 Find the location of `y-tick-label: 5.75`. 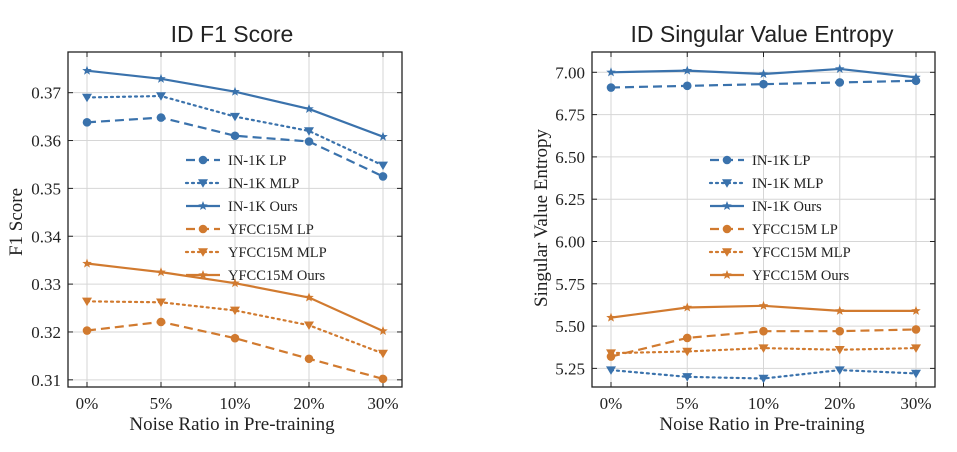

y-tick-label: 5.75 is located at coordinates (570, 284).